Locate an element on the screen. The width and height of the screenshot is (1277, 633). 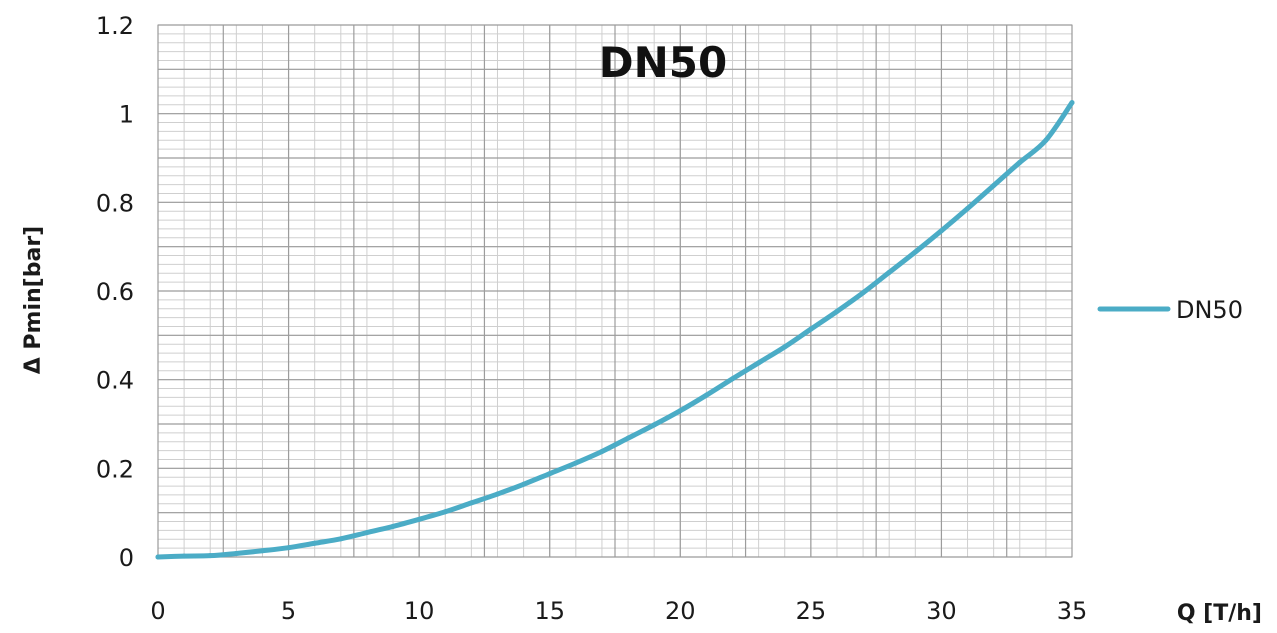
x-axis-label: Q [T/h] is located at coordinates (1219, 613).